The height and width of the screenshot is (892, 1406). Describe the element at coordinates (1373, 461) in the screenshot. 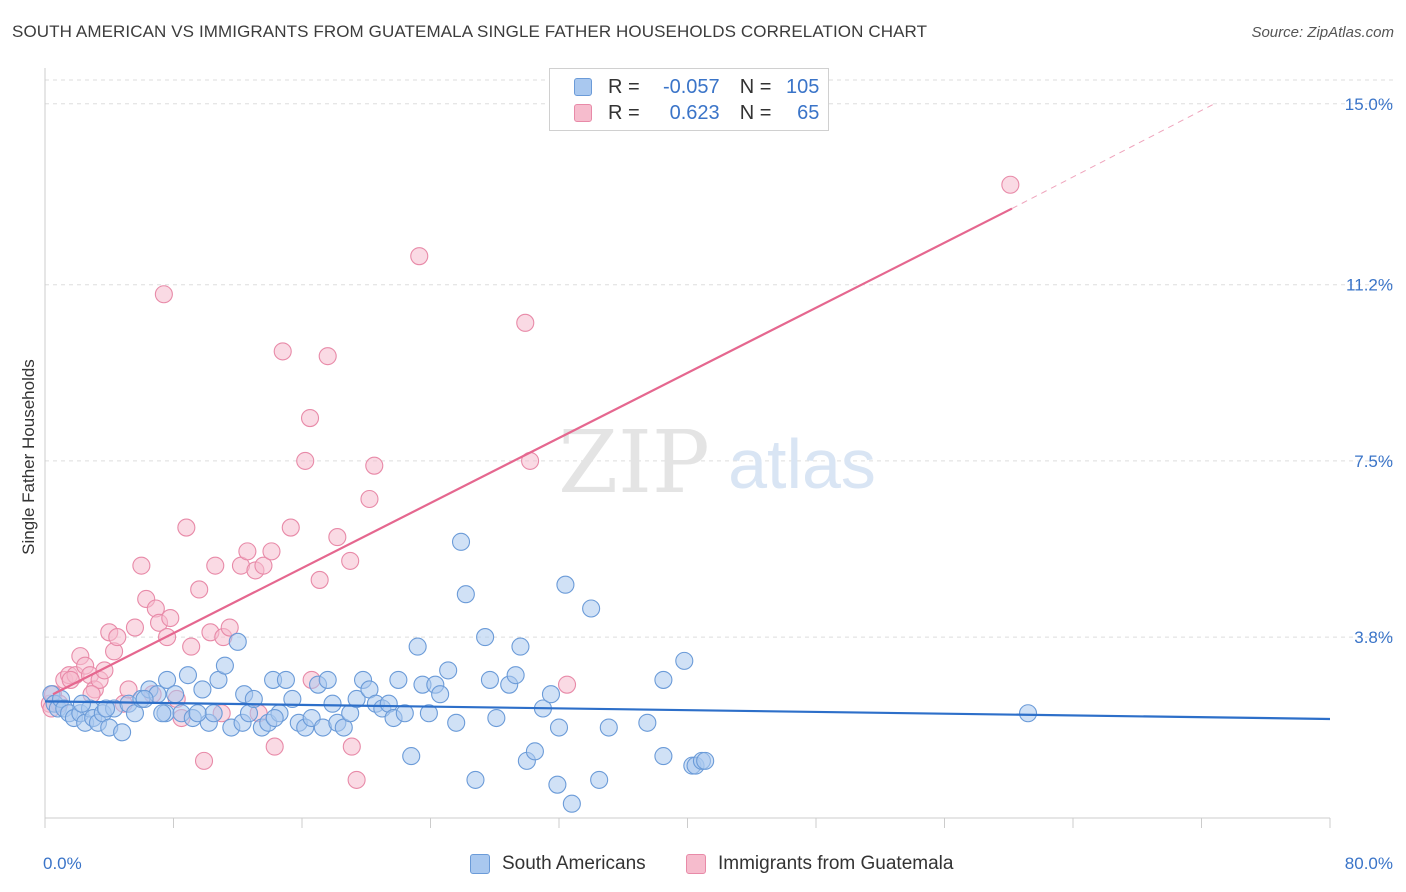

I see `y-tick-label: 7.5%` at that location.